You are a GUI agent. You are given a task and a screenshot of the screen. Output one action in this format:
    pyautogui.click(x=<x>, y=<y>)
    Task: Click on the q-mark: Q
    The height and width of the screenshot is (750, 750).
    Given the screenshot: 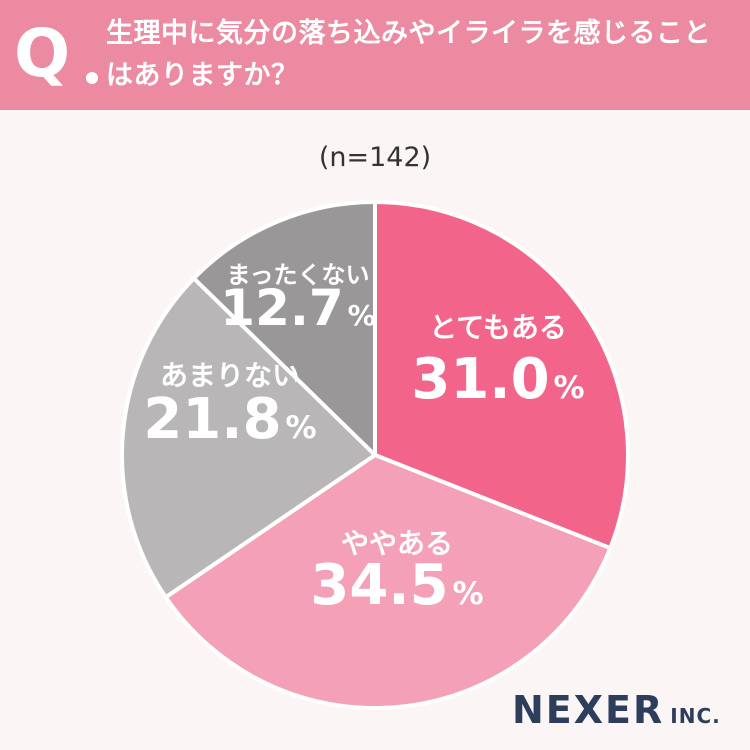 What is the action you would take?
    pyautogui.click(x=42, y=53)
    